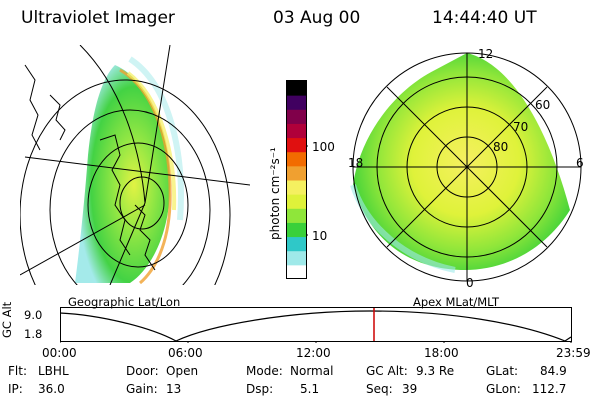  I want to click on alt-ylabel: GC Alt, so click(7, 319).